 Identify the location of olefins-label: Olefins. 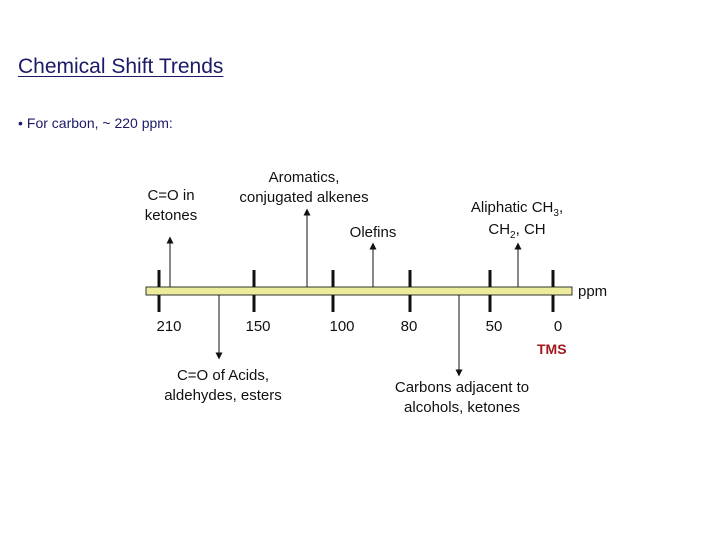
(373, 232).